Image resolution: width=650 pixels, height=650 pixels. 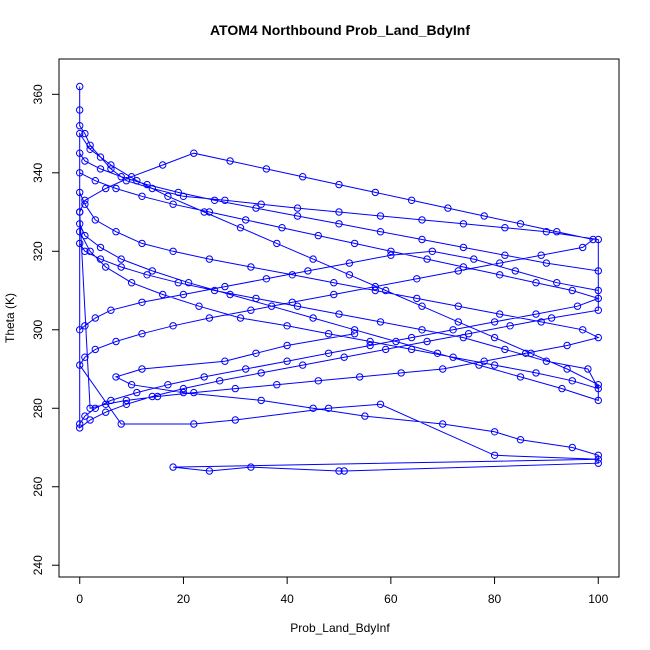 What do you see at coordinates (391, 599) in the screenshot?
I see `x-tick-label: 60` at bounding box center [391, 599].